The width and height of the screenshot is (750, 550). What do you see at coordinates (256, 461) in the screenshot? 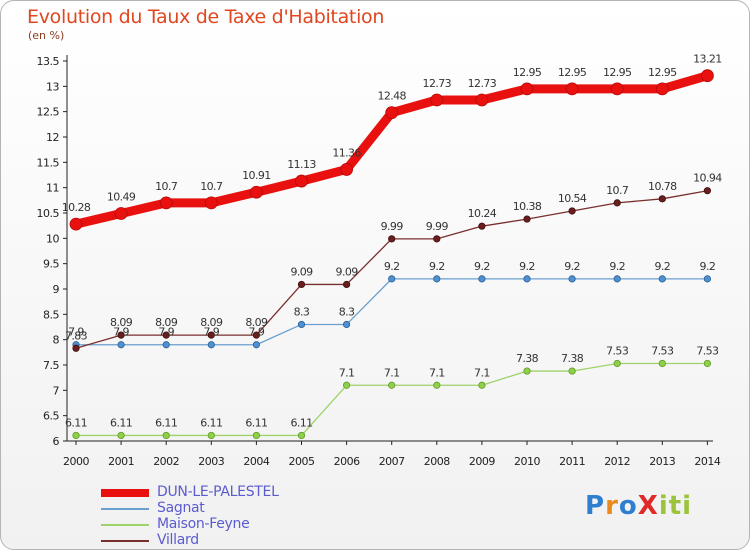
I see `x-tick-label: 2004` at bounding box center [256, 461].